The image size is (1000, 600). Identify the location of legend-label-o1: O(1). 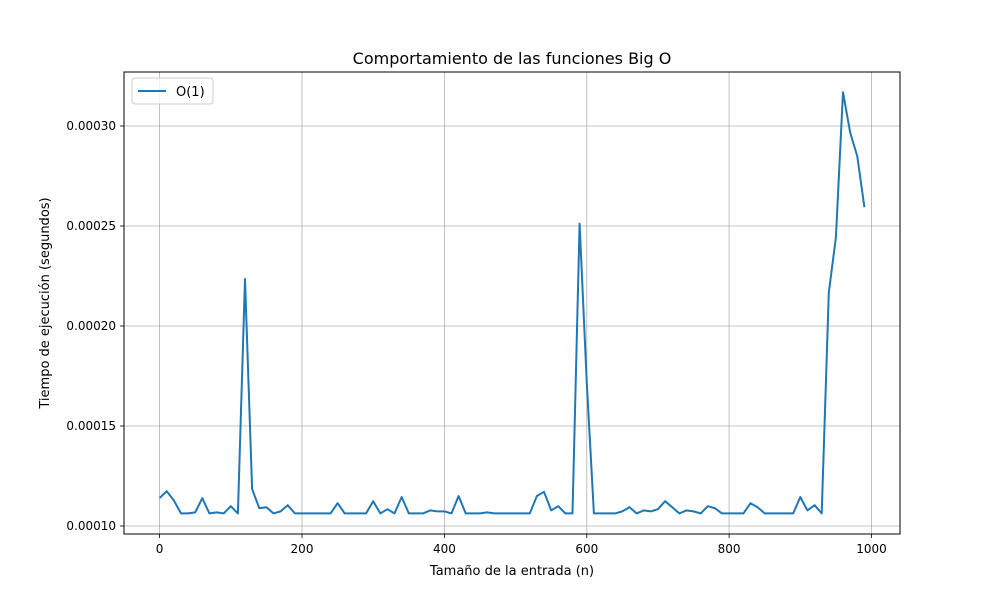
(190, 92).